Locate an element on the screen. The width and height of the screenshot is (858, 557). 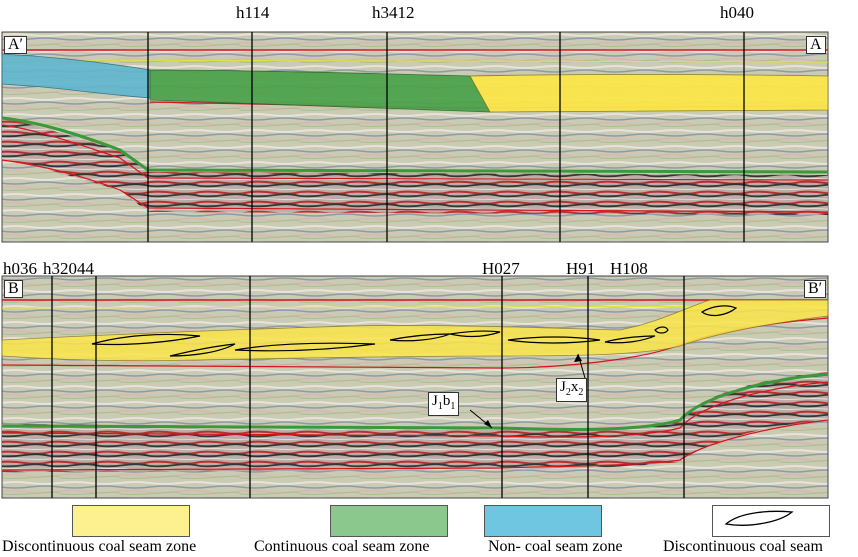
well-H027: H027 is located at coordinates (501, 268).